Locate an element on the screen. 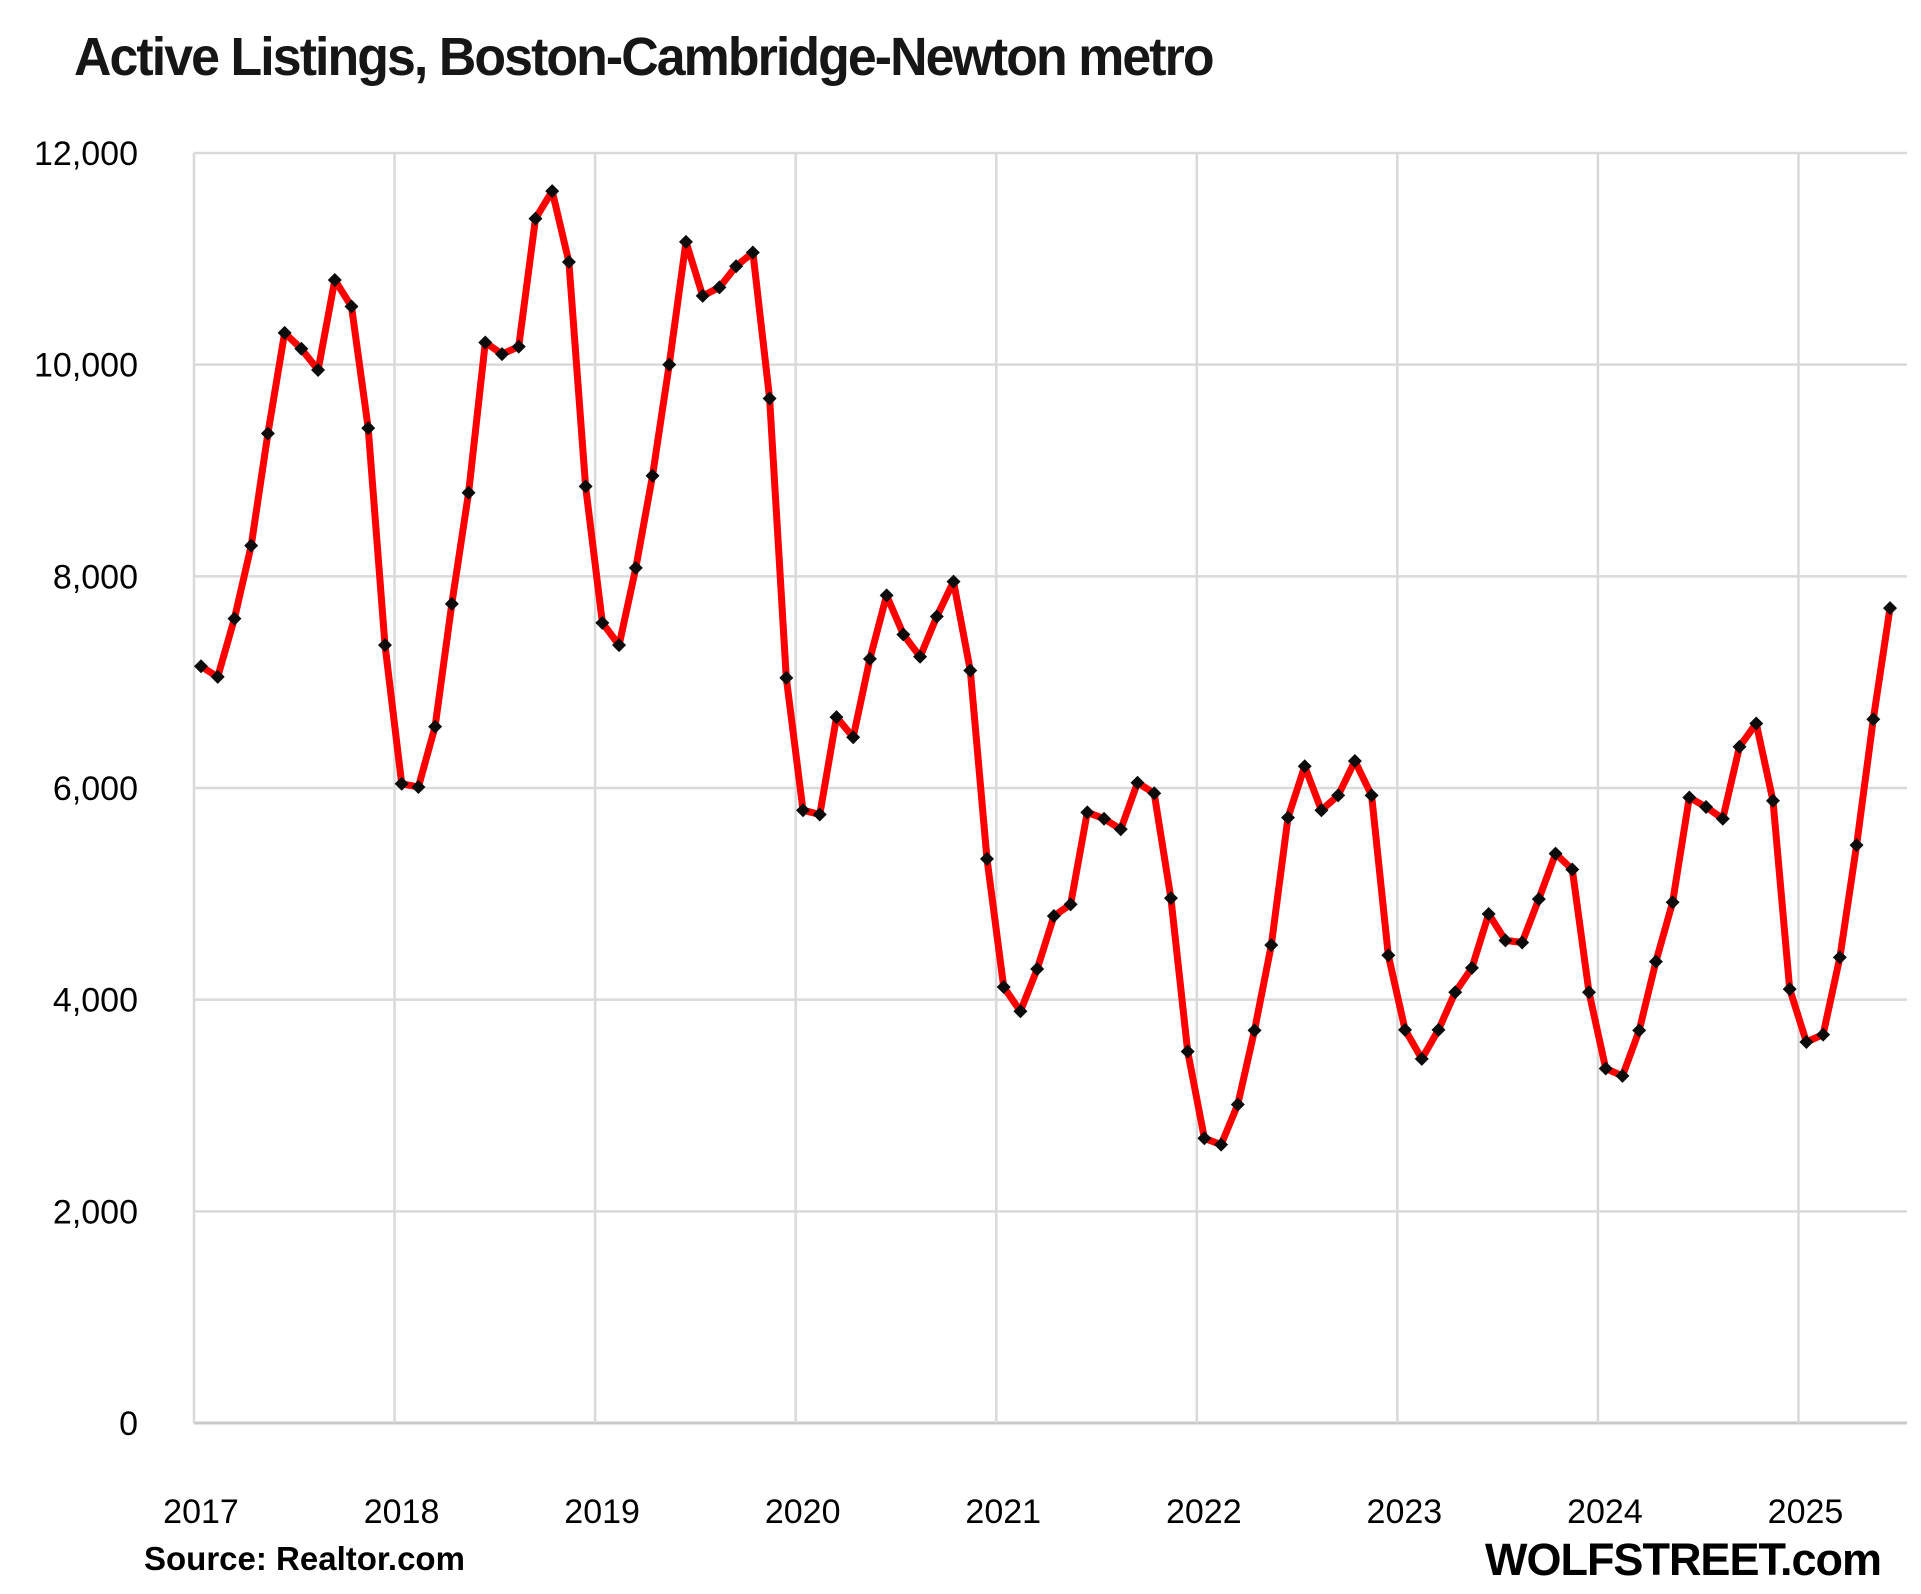 The width and height of the screenshot is (1921, 1594). wolfstreet-watermark: WOLFSTREET.com is located at coordinates (1683, 1559).